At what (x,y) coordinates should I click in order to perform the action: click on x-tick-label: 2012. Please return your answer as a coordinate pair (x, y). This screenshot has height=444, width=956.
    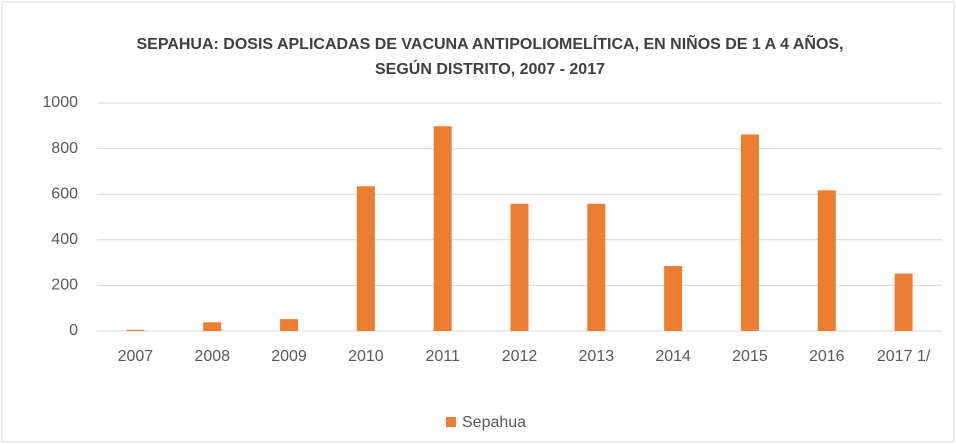
    Looking at the image, I should click on (519, 356).